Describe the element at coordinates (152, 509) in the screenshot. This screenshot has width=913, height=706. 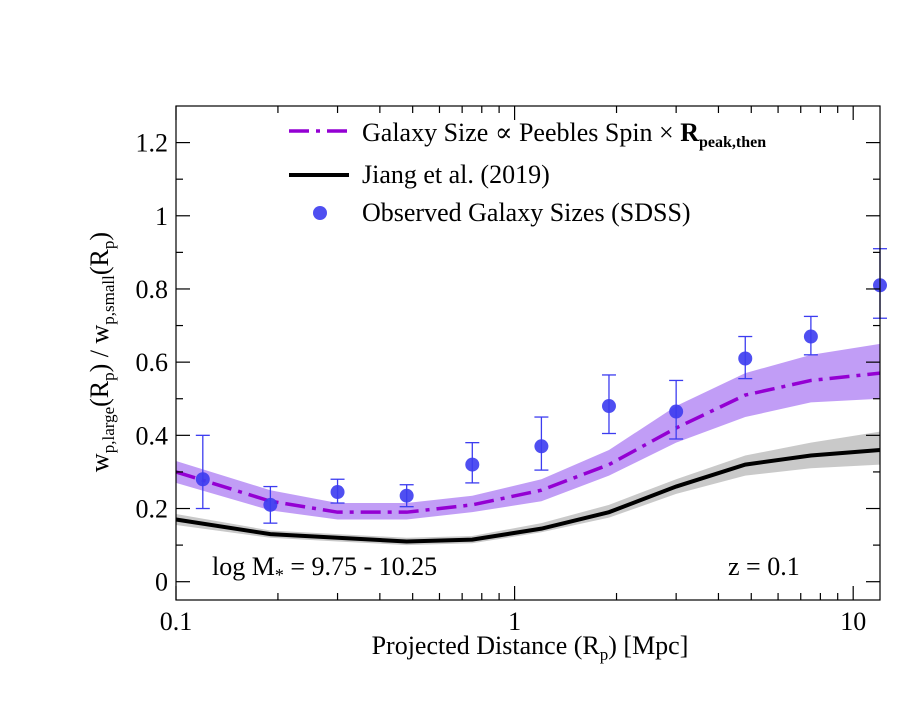
I see `y-tick-label: 0.2` at that location.